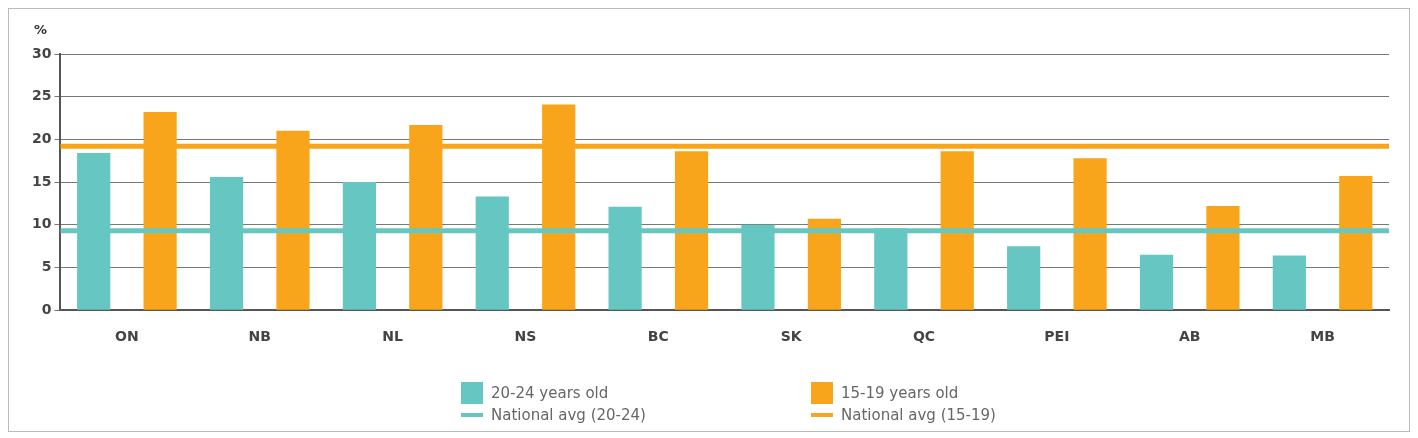 The width and height of the screenshot is (1418, 438). I want to click on x-tick-label: NB, so click(259, 336).